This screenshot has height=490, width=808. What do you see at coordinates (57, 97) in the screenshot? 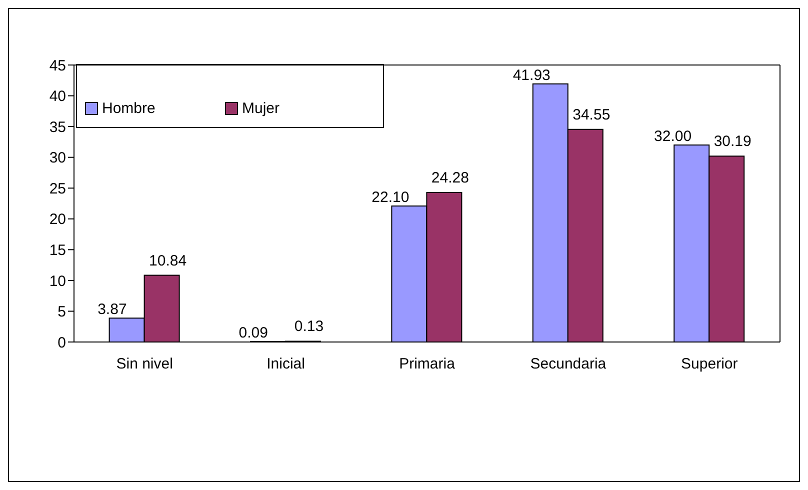
I see `y-tick-label: 40` at bounding box center [57, 97].